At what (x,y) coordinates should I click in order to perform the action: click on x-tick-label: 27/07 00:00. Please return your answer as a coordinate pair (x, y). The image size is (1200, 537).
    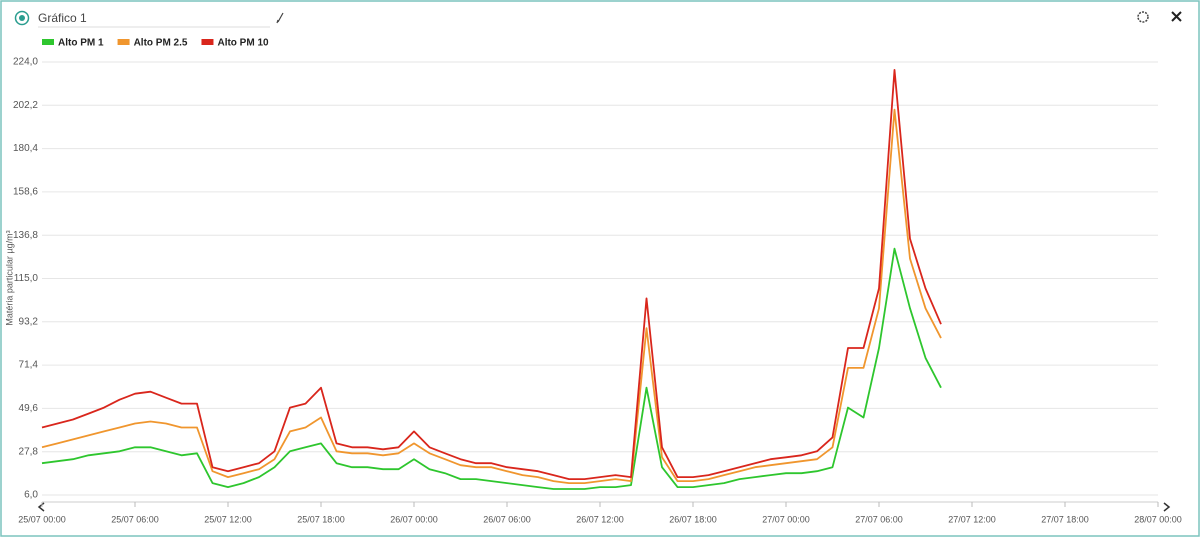
    Looking at the image, I should click on (786, 519).